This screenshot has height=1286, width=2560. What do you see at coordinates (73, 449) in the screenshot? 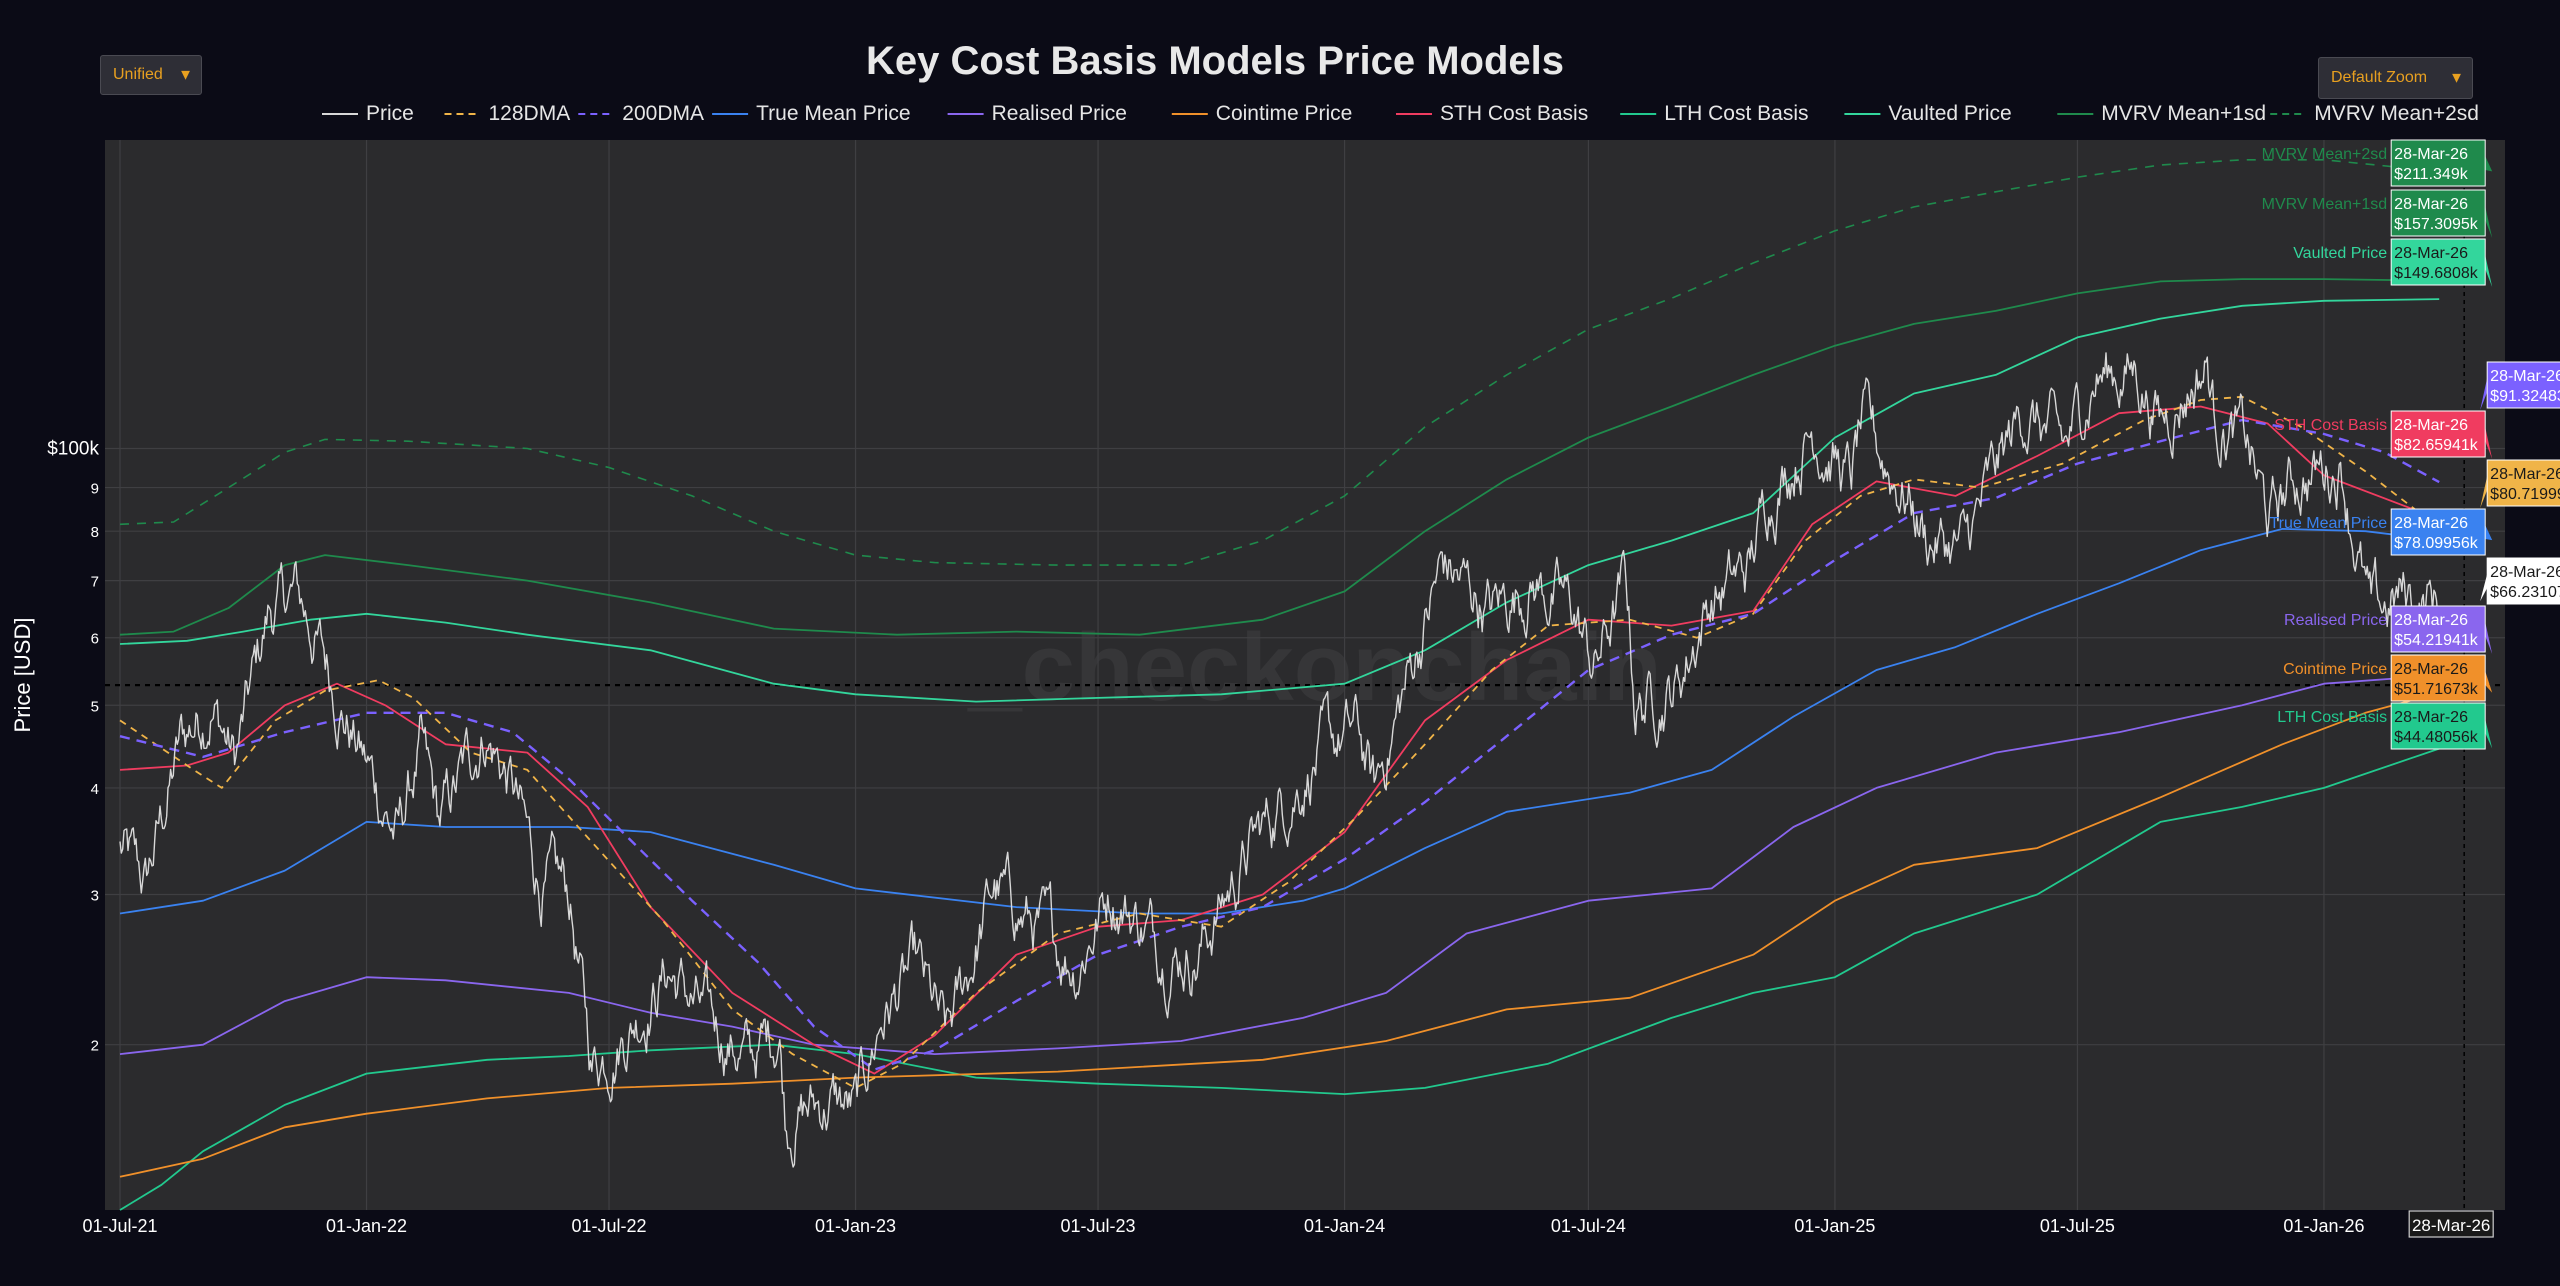
I see `y-tick-label: $100k` at bounding box center [73, 449].